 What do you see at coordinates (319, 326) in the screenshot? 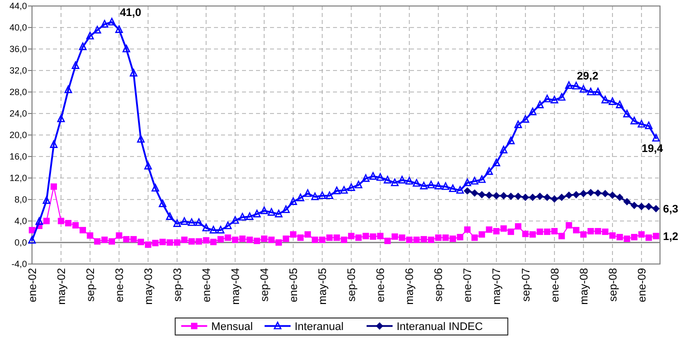
I see `legend-label: Interanual` at bounding box center [319, 326].